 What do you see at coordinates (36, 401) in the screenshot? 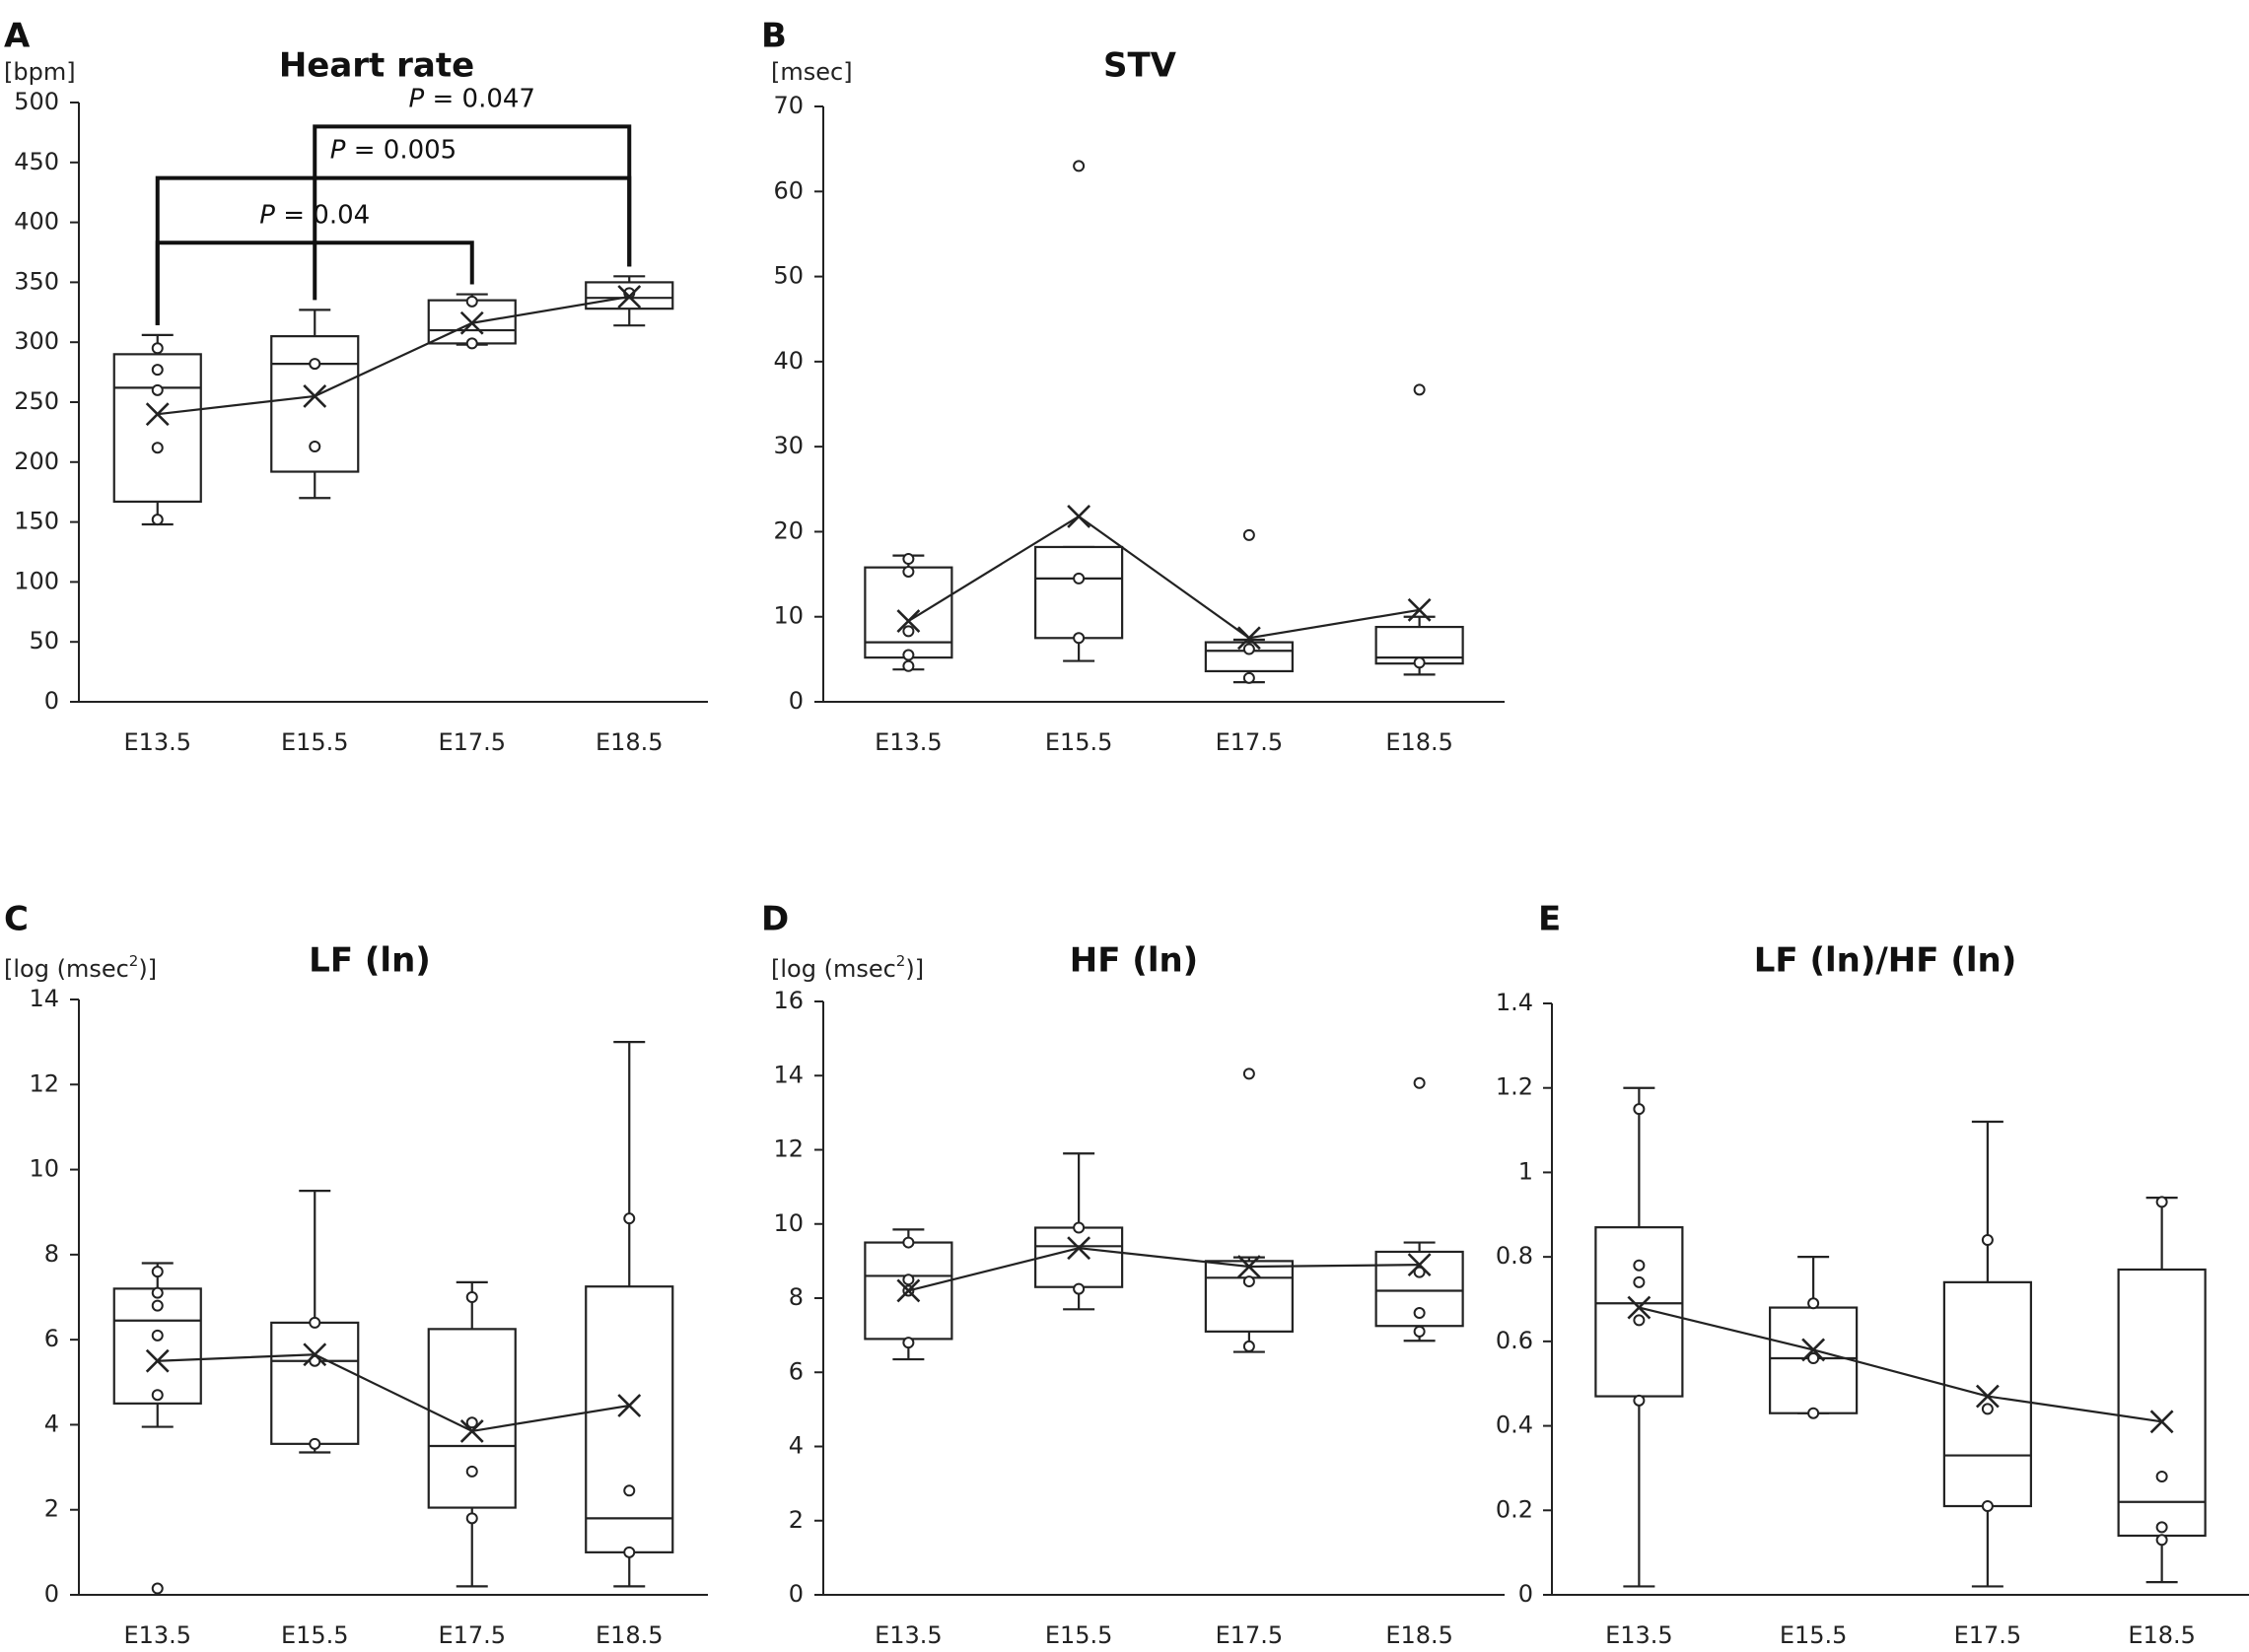
I see `y-tick-label: 250` at bounding box center [36, 401].